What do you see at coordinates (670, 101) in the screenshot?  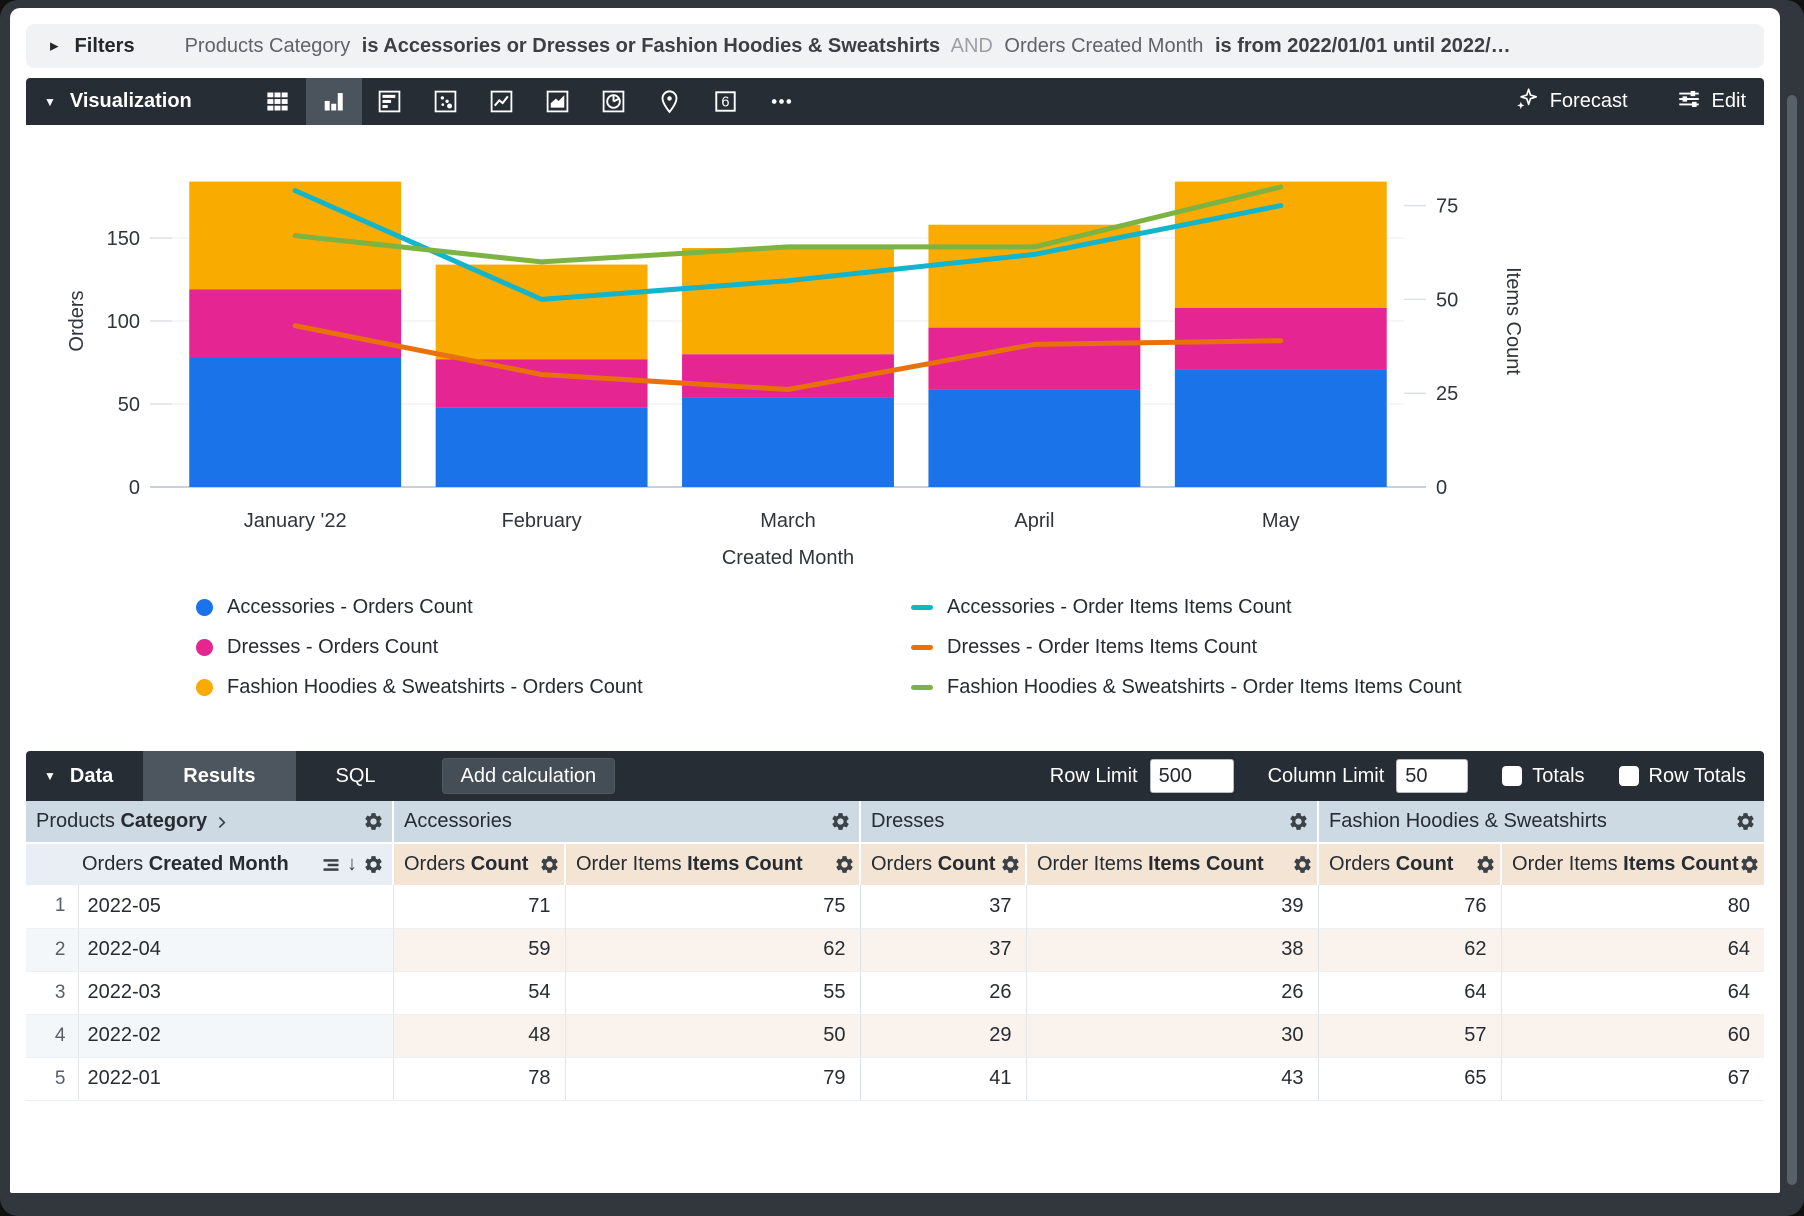 I see `viz-type-map-icon` at bounding box center [670, 101].